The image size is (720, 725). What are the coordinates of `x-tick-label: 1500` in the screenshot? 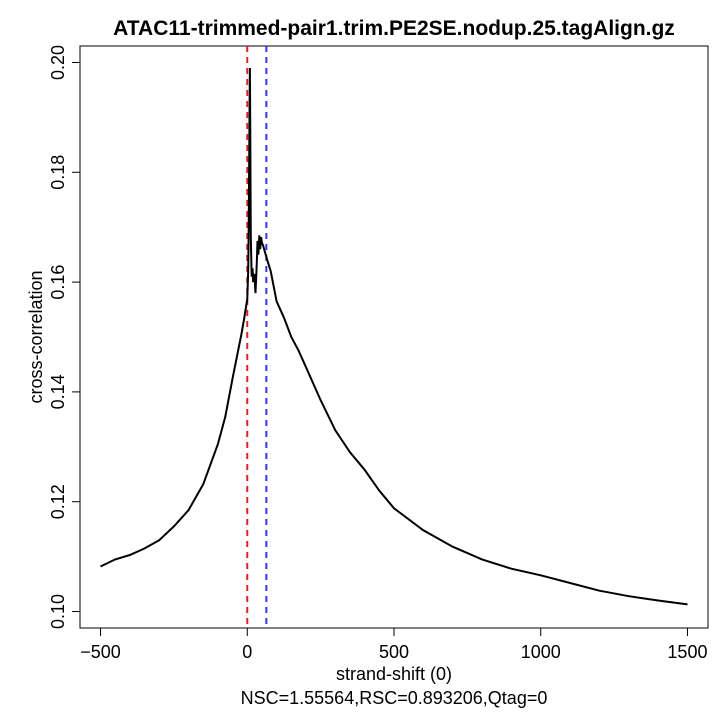 It's located at (687, 652).